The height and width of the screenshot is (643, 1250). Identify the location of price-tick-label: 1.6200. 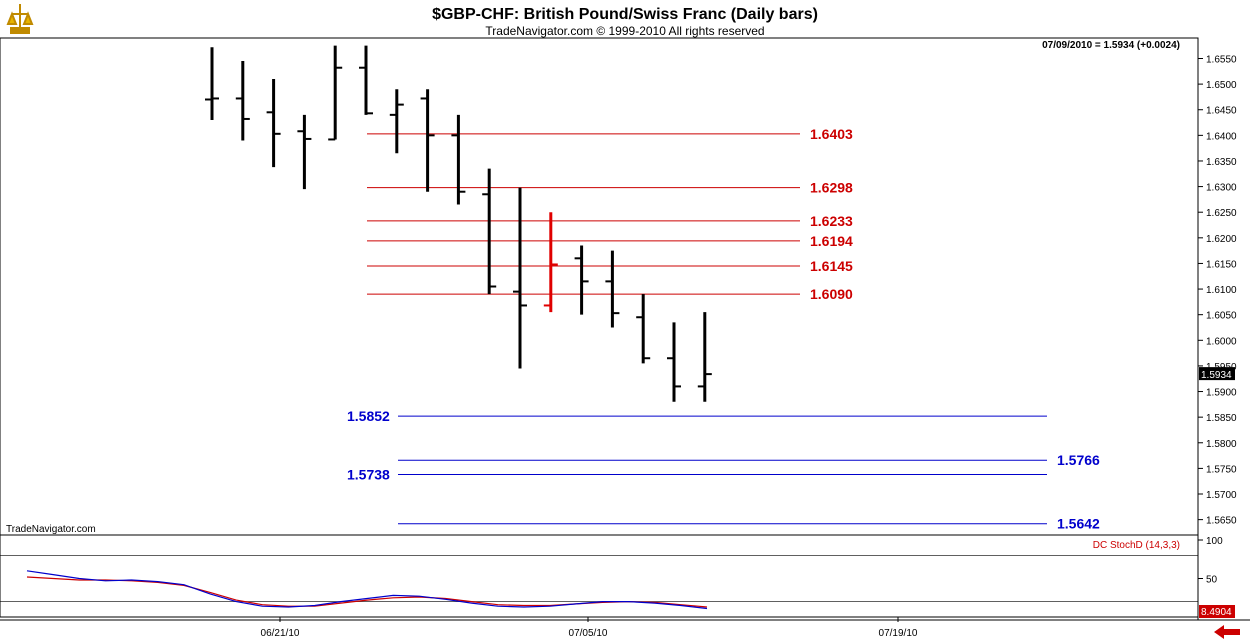
(1221, 239).